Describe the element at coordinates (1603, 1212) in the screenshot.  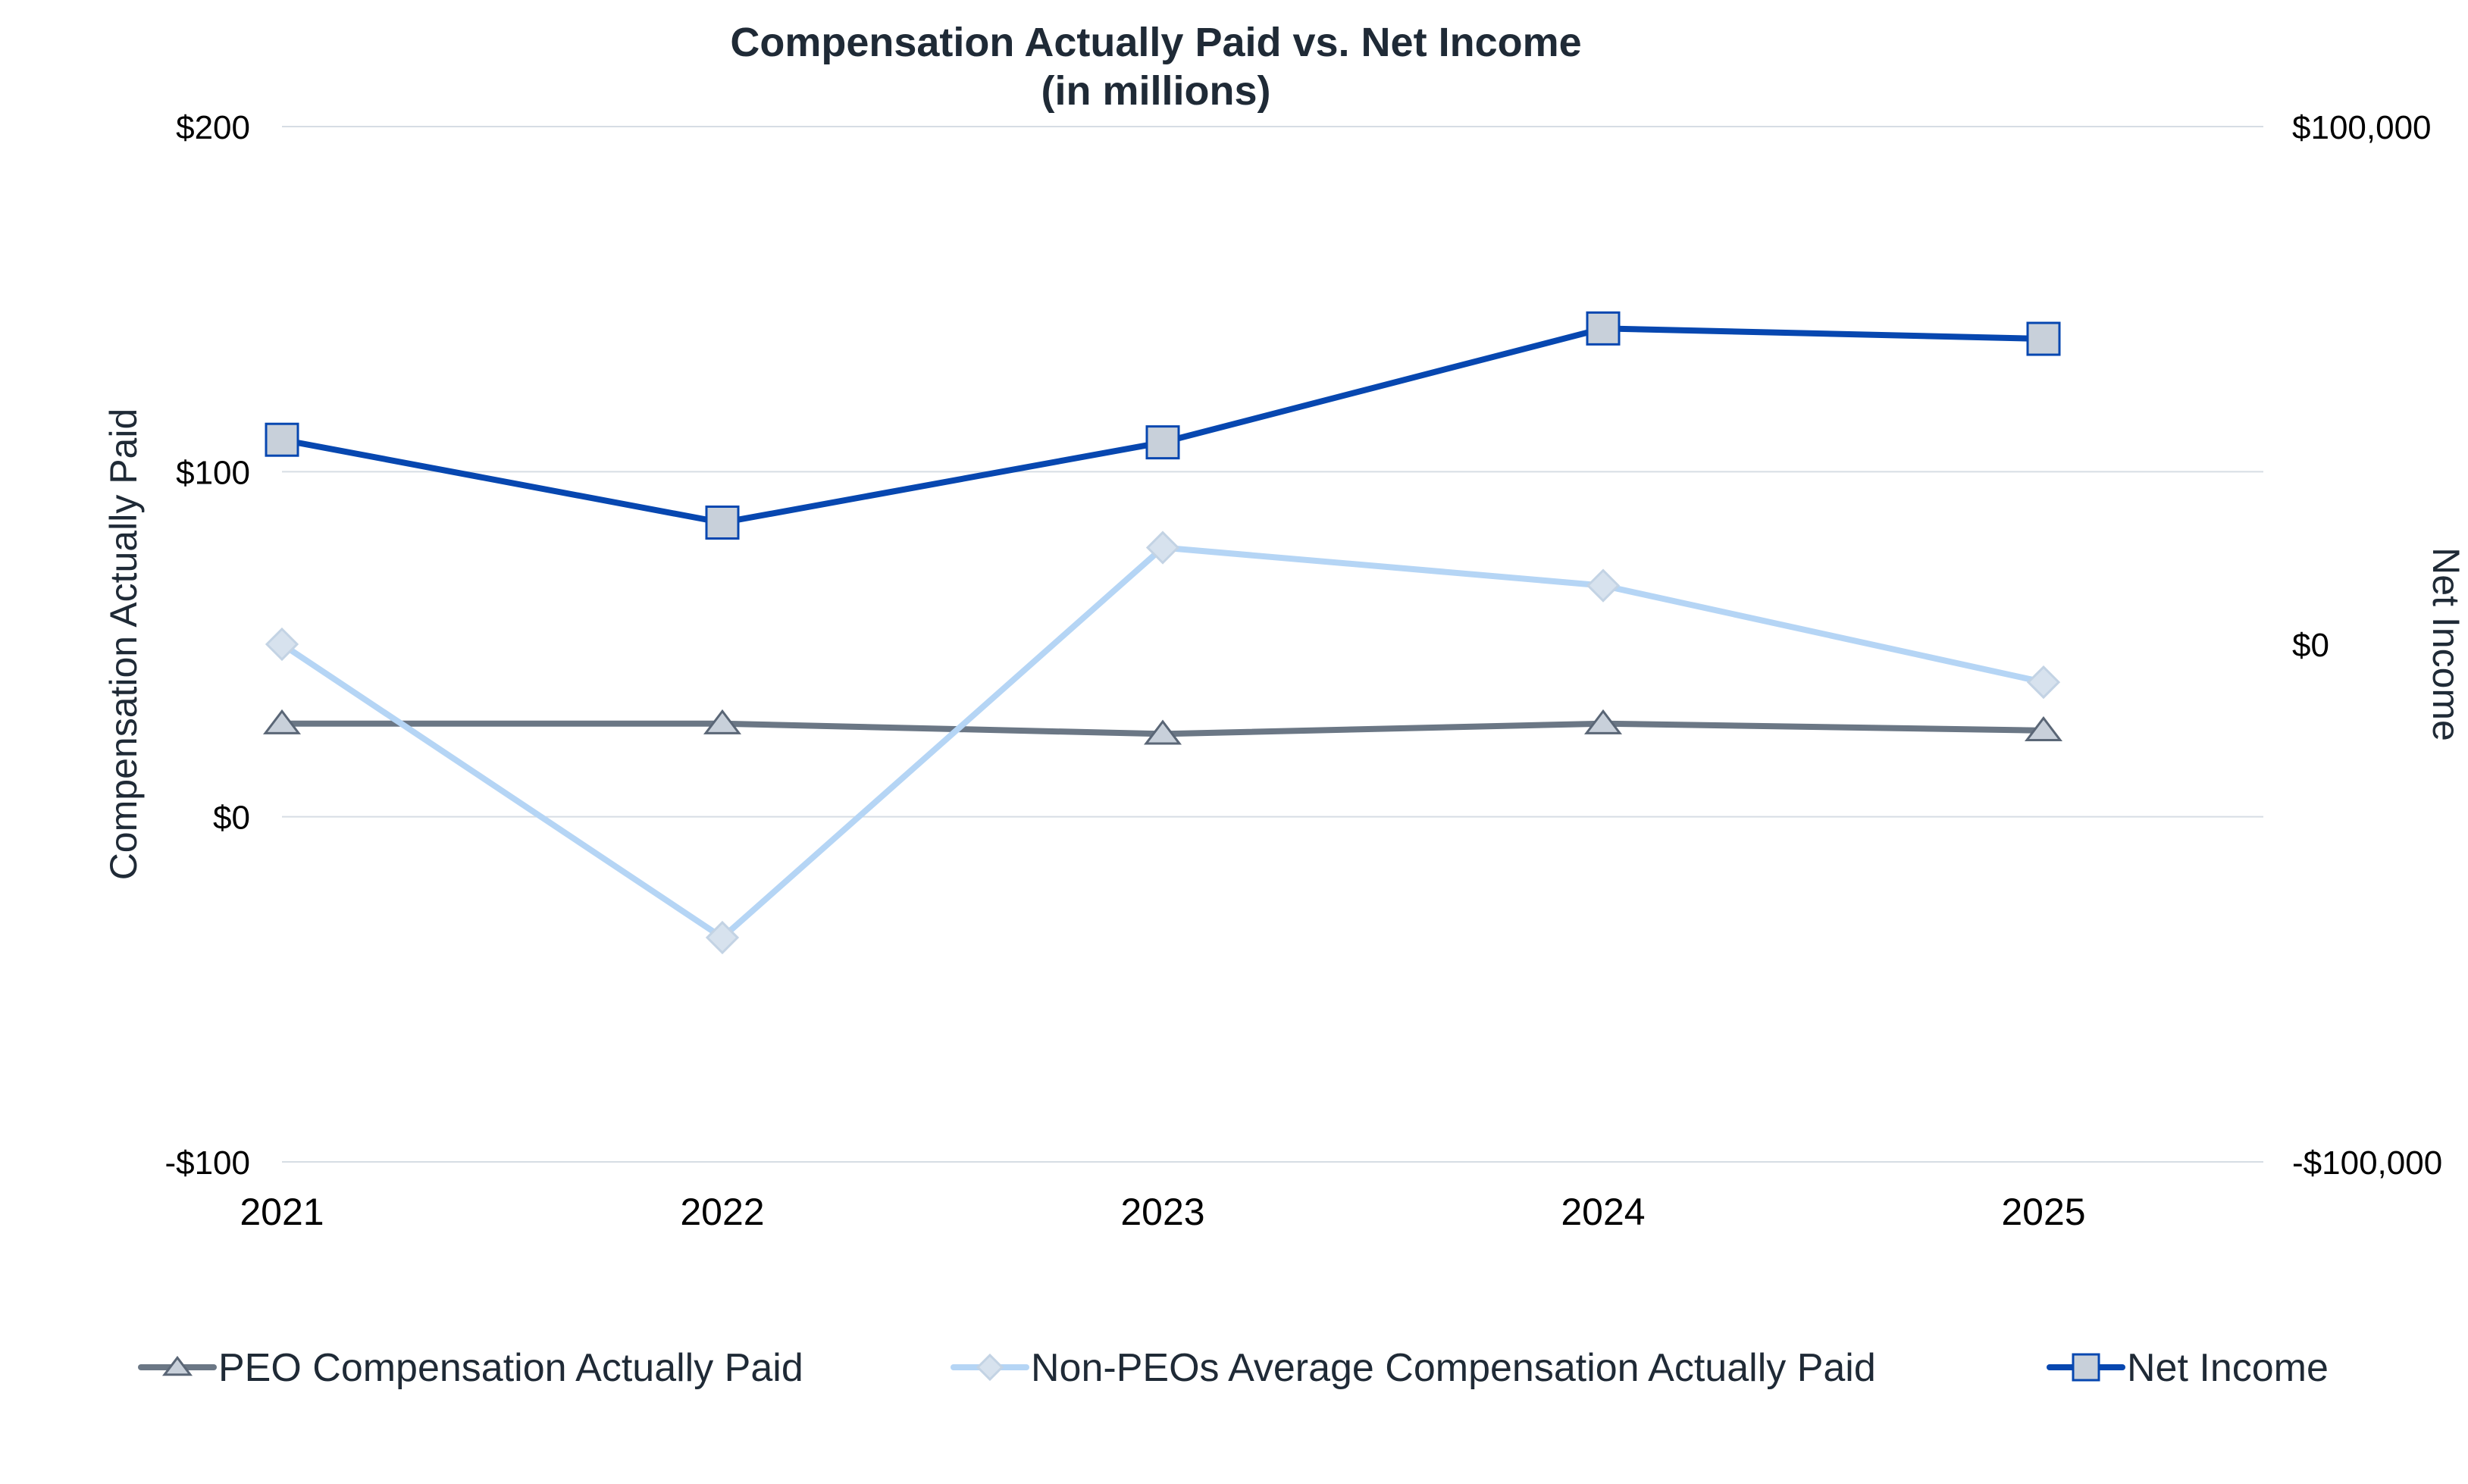
I see `x-tick-label: 2024` at that location.